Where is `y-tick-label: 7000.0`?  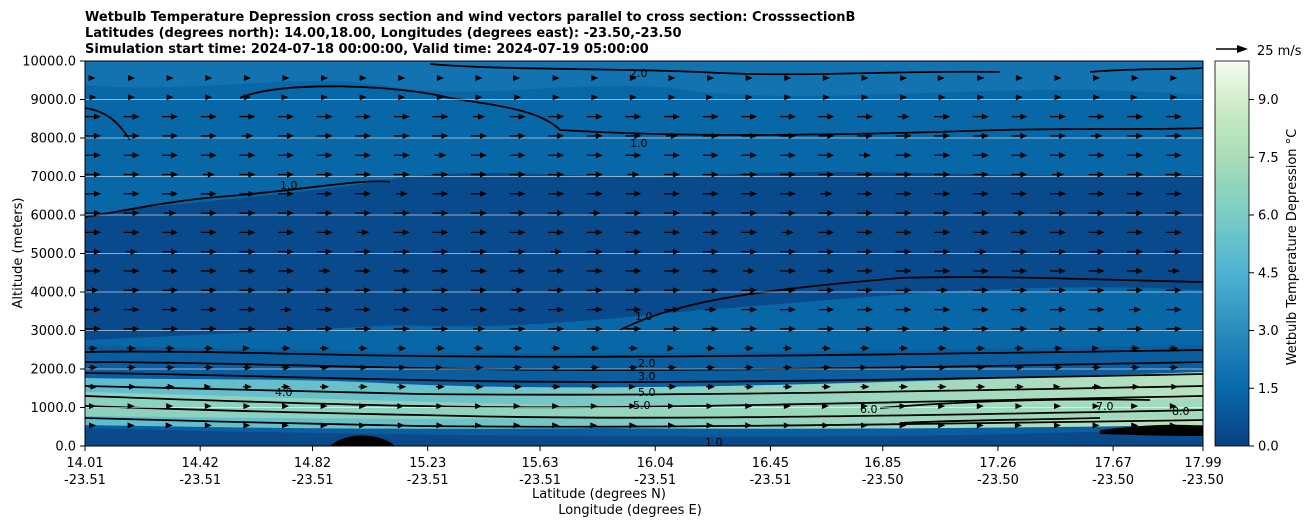 y-tick-label: 7000.0 is located at coordinates (54, 177).